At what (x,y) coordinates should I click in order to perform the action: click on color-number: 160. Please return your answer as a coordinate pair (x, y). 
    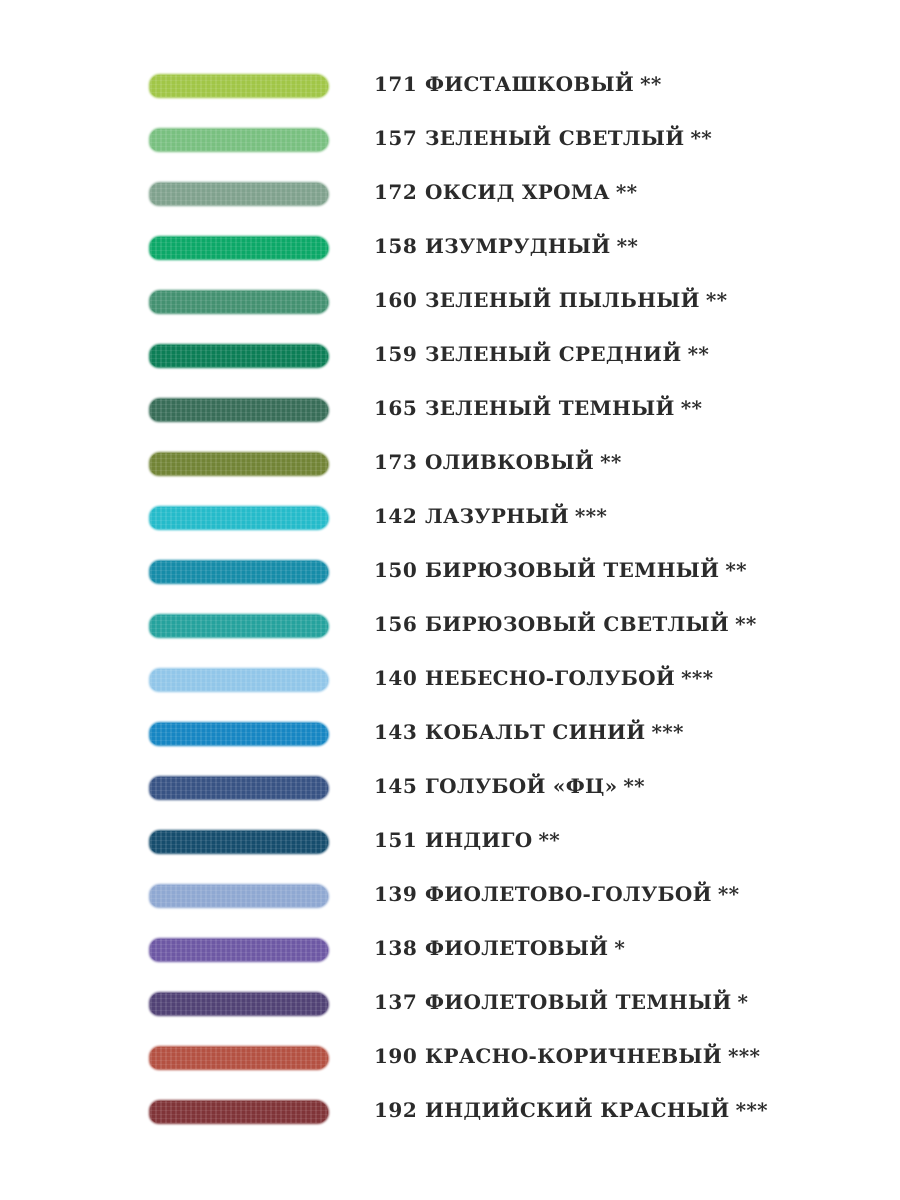
    Looking at the image, I should click on (396, 300).